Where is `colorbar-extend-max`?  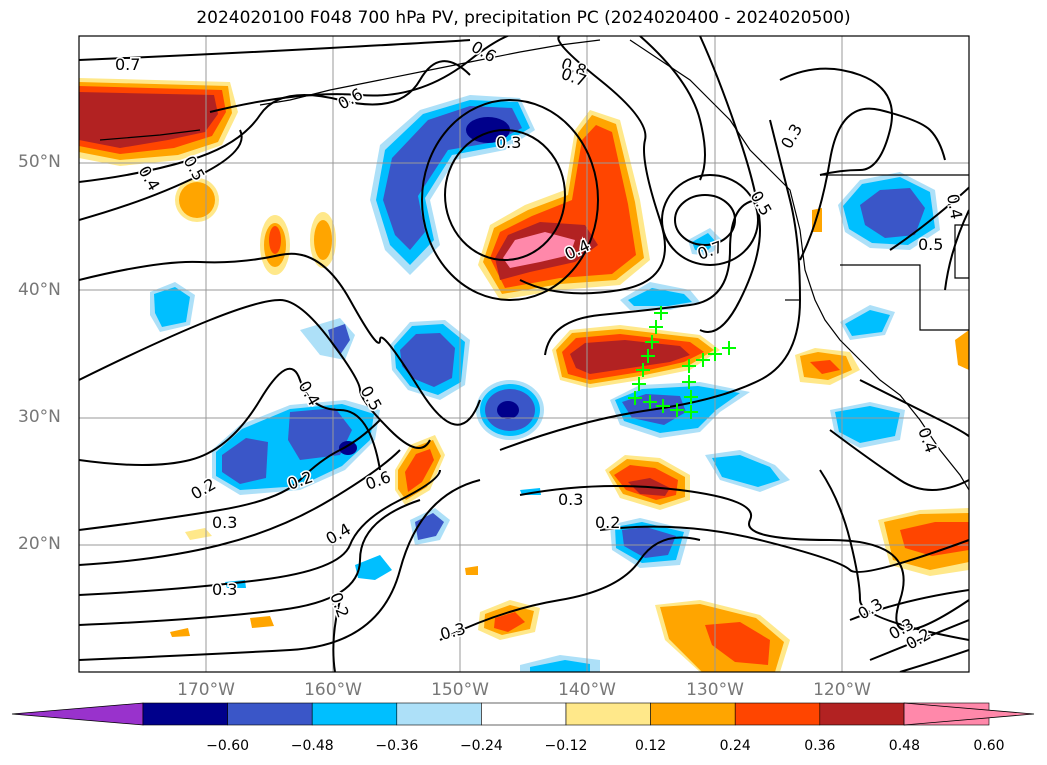
colorbar-extend-max is located at coordinates (969, 714).